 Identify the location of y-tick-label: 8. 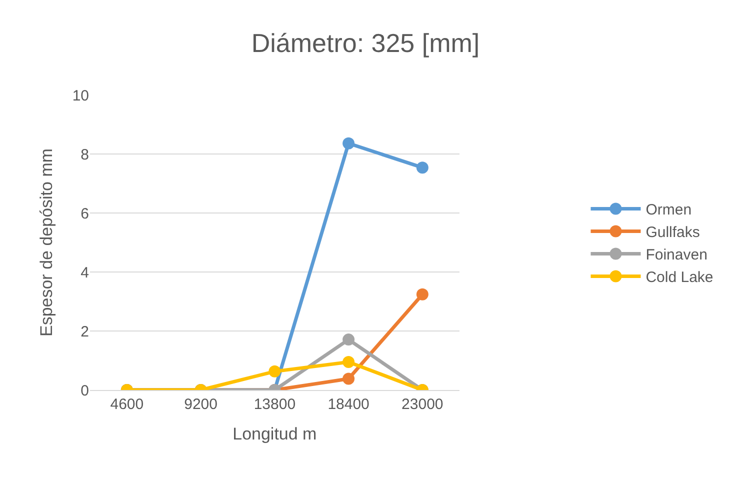
(84, 155).